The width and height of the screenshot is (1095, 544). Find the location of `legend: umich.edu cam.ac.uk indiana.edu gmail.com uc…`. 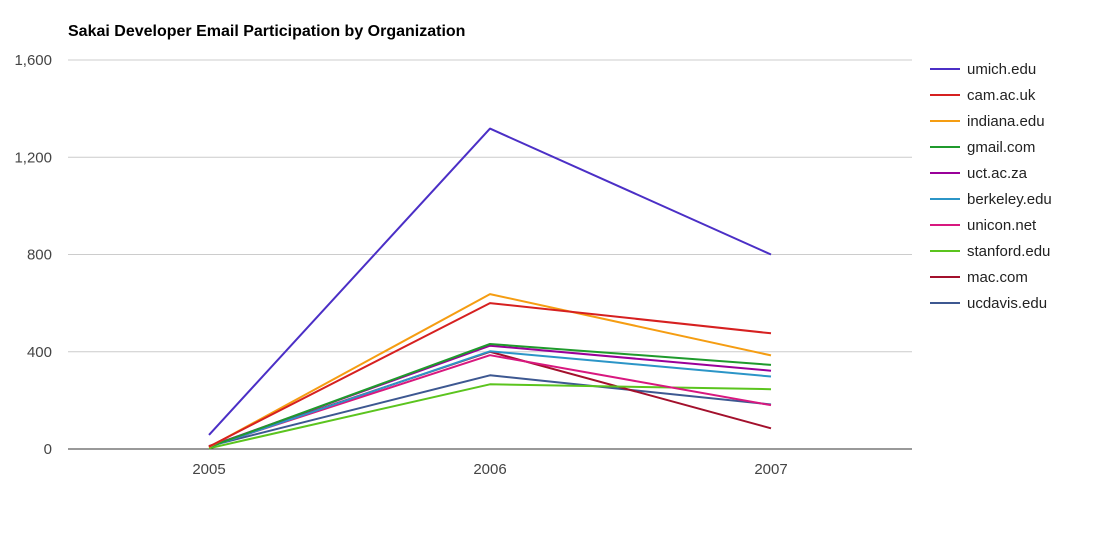

legend: umich.edu cam.ac.uk indiana.edu gmail.com uc… is located at coordinates (991, 186).